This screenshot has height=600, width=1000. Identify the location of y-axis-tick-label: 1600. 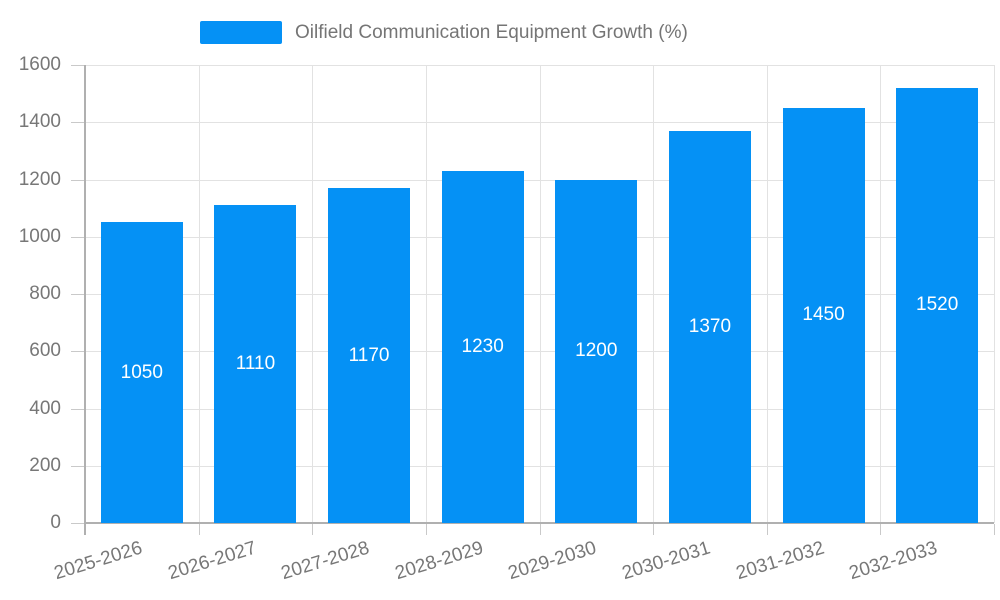
(39, 64).